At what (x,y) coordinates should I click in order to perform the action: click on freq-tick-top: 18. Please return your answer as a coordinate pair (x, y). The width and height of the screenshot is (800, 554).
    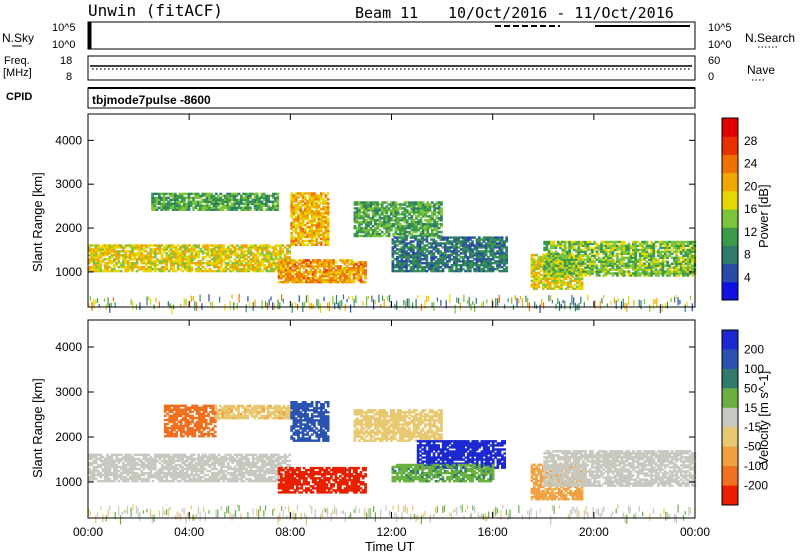
    Looking at the image, I should click on (66, 61).